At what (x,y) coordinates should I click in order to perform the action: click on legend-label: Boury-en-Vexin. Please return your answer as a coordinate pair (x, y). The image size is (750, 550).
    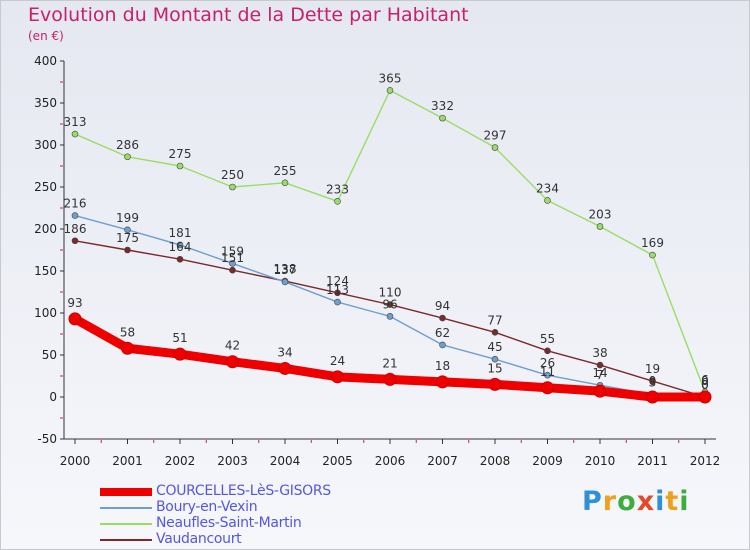
    Looking at the image, I should click on (207, 507).